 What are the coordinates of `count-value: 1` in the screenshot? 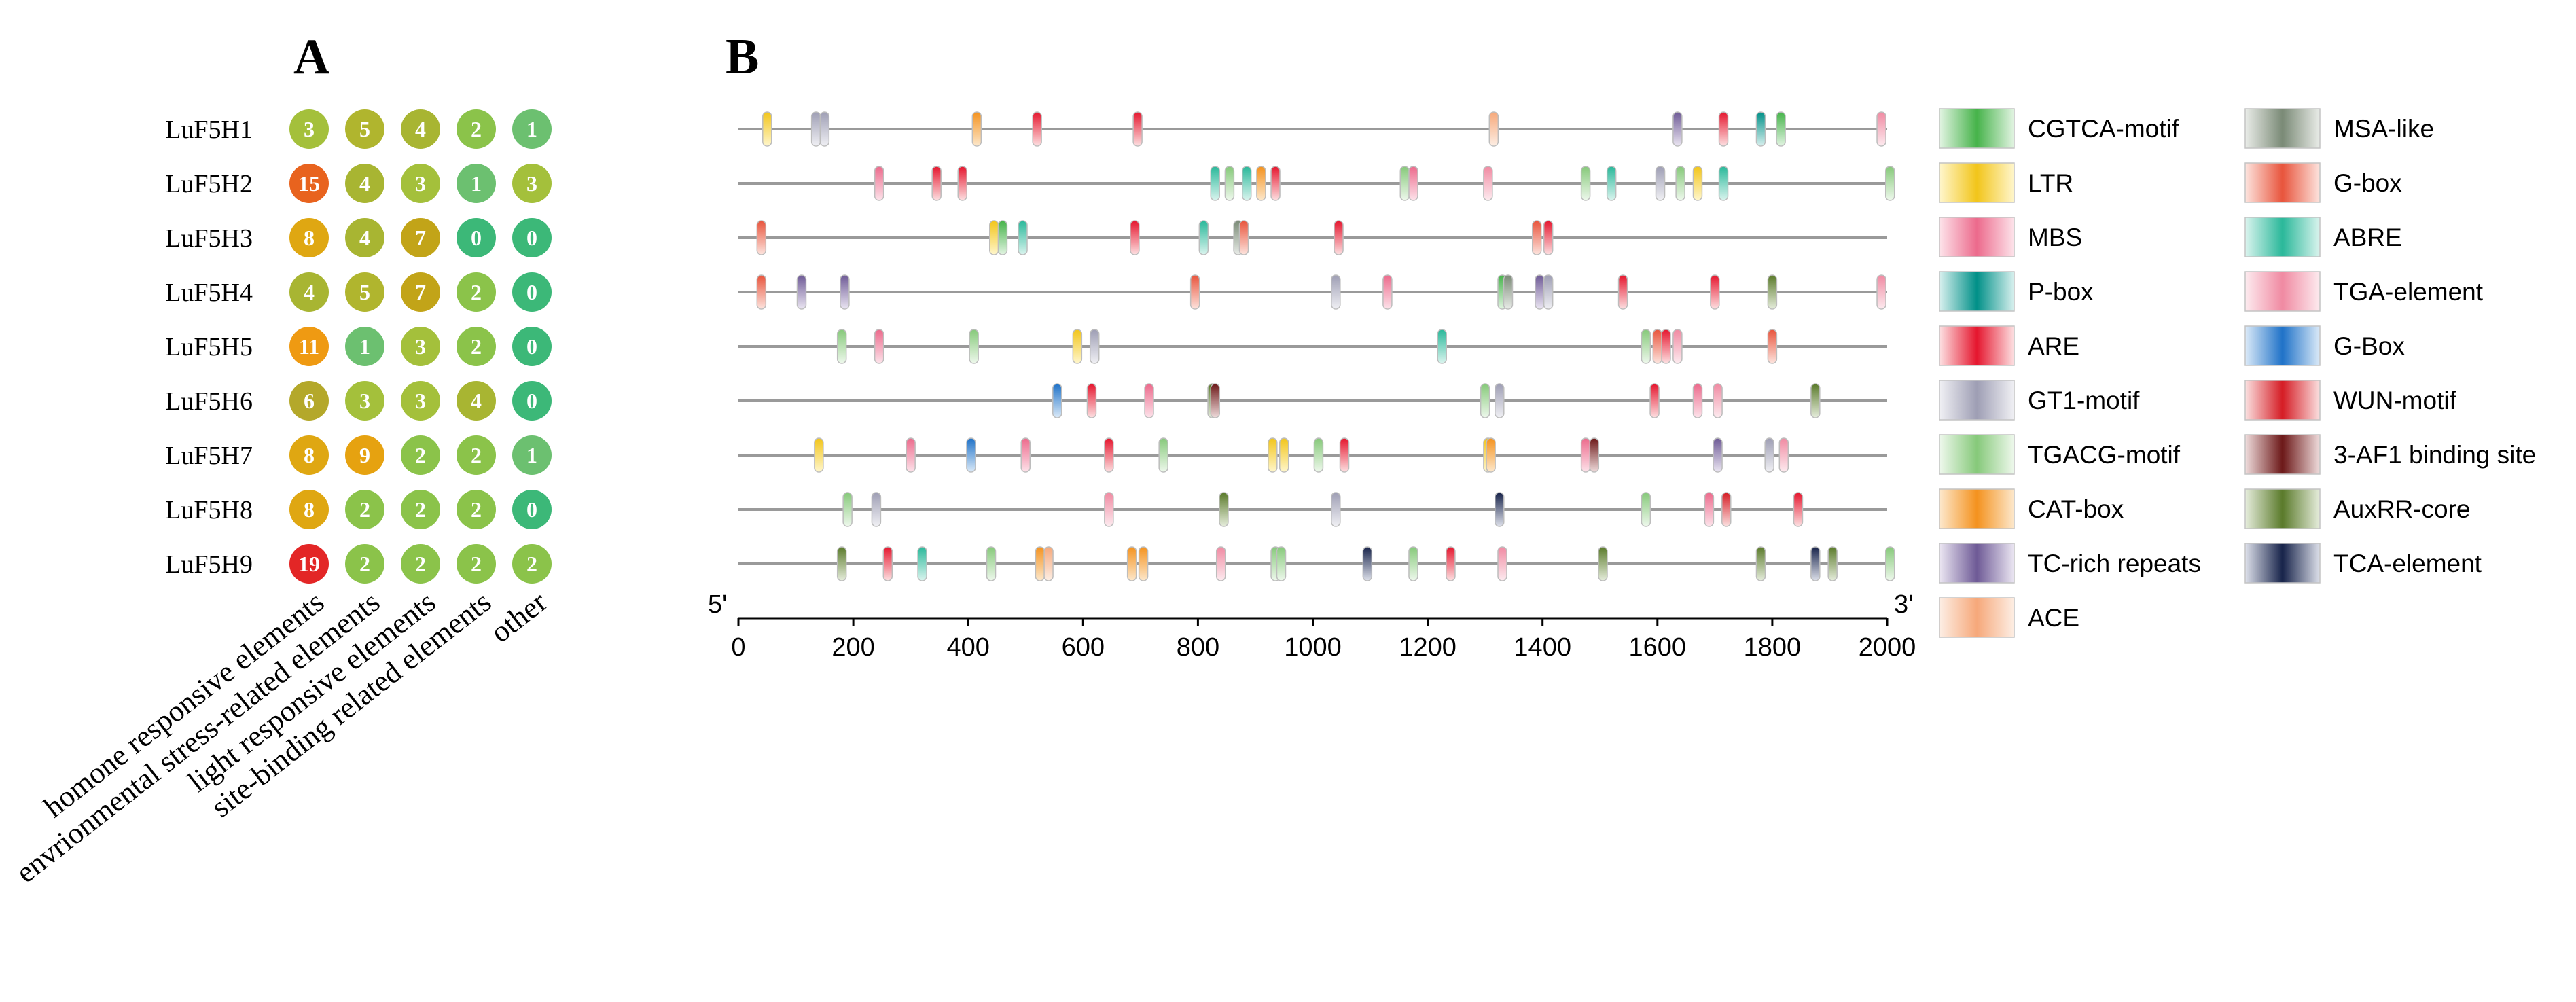 It's located at (531, 455).